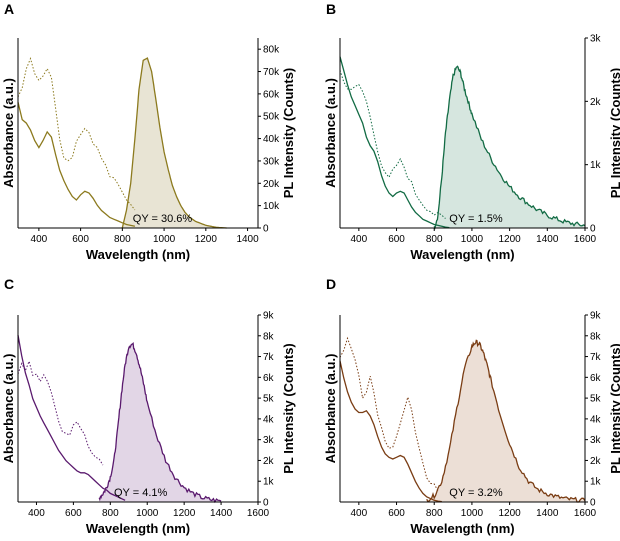  What do you see at coordinates (141, 493) in the screenshot?
I see `qy-annotation: QY = 4.1%` at bounding box center [141, 493].